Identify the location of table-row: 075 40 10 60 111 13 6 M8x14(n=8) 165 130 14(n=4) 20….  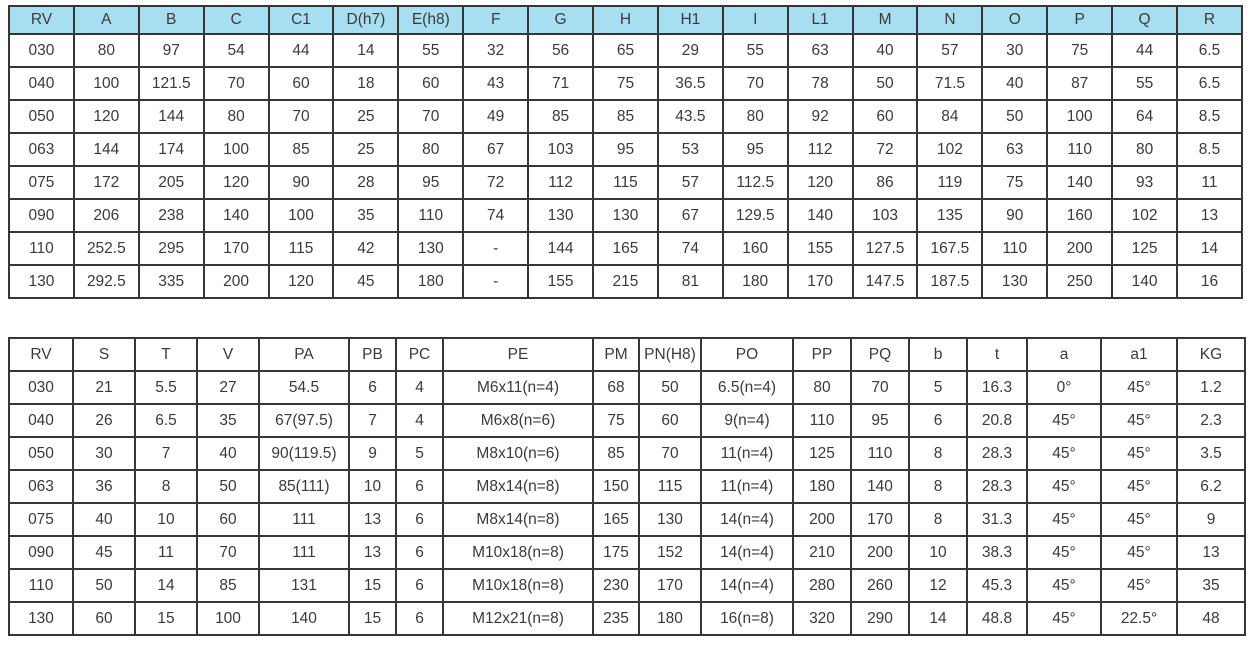
(627, 519).